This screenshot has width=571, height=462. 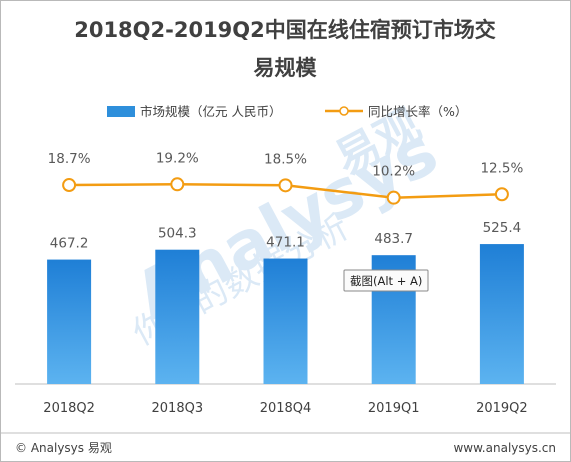 What do you see at coordinates (393, 172) in the screenshot?
I see `growth-value-label-2019Q1: 10.2%` at bounding box center [393, 172].